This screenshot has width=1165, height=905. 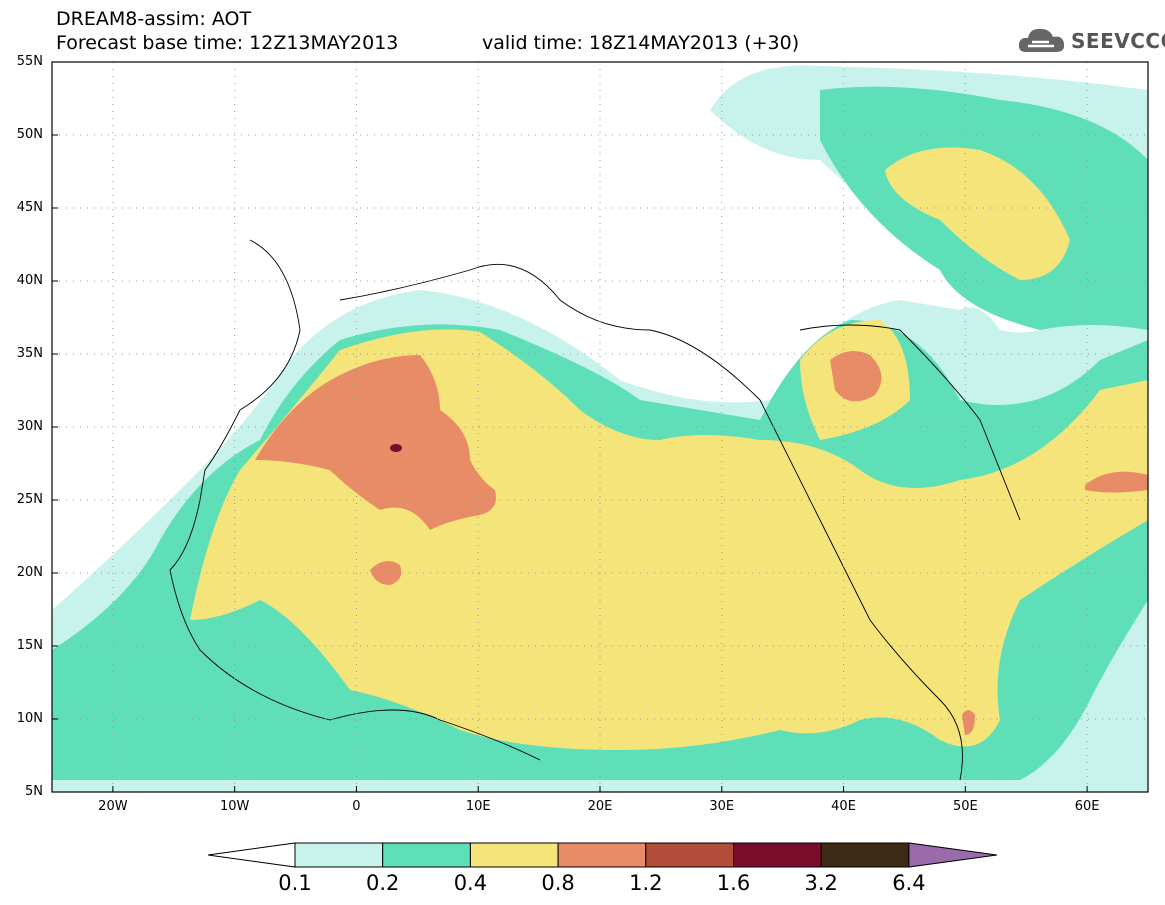 I want to click on lat-label: 5N, so click(x=34, y=791).